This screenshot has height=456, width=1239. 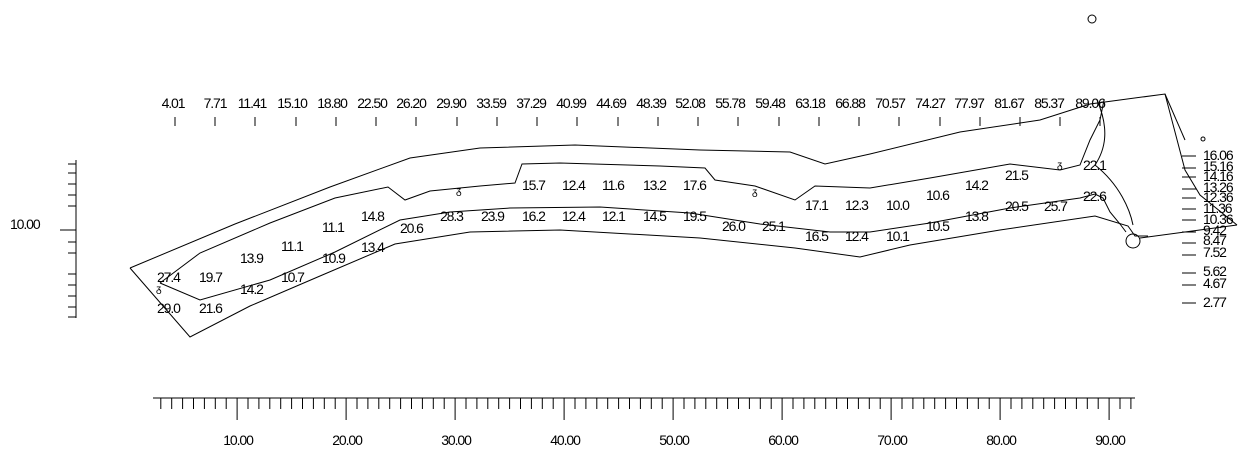 What do you see at coordinates (655, 185) in the screenshot?
I see `value-label: 13.2` at bounding box center [655, 185].